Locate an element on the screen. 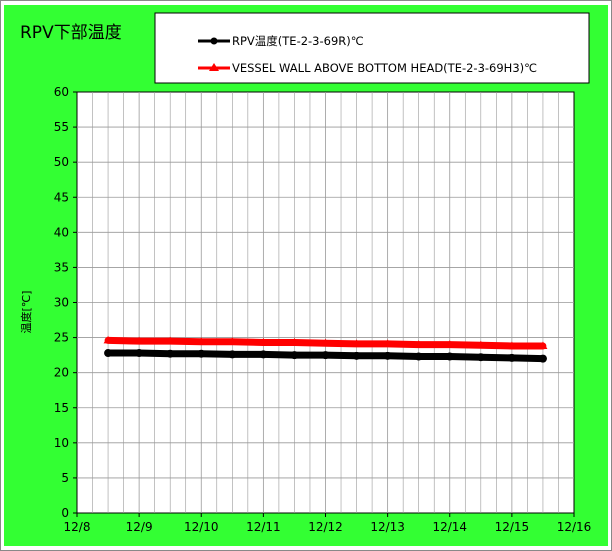 The height and width of the screenshot is (551, 612). y-tick-label: 0 is located at coordinates (65, 513).